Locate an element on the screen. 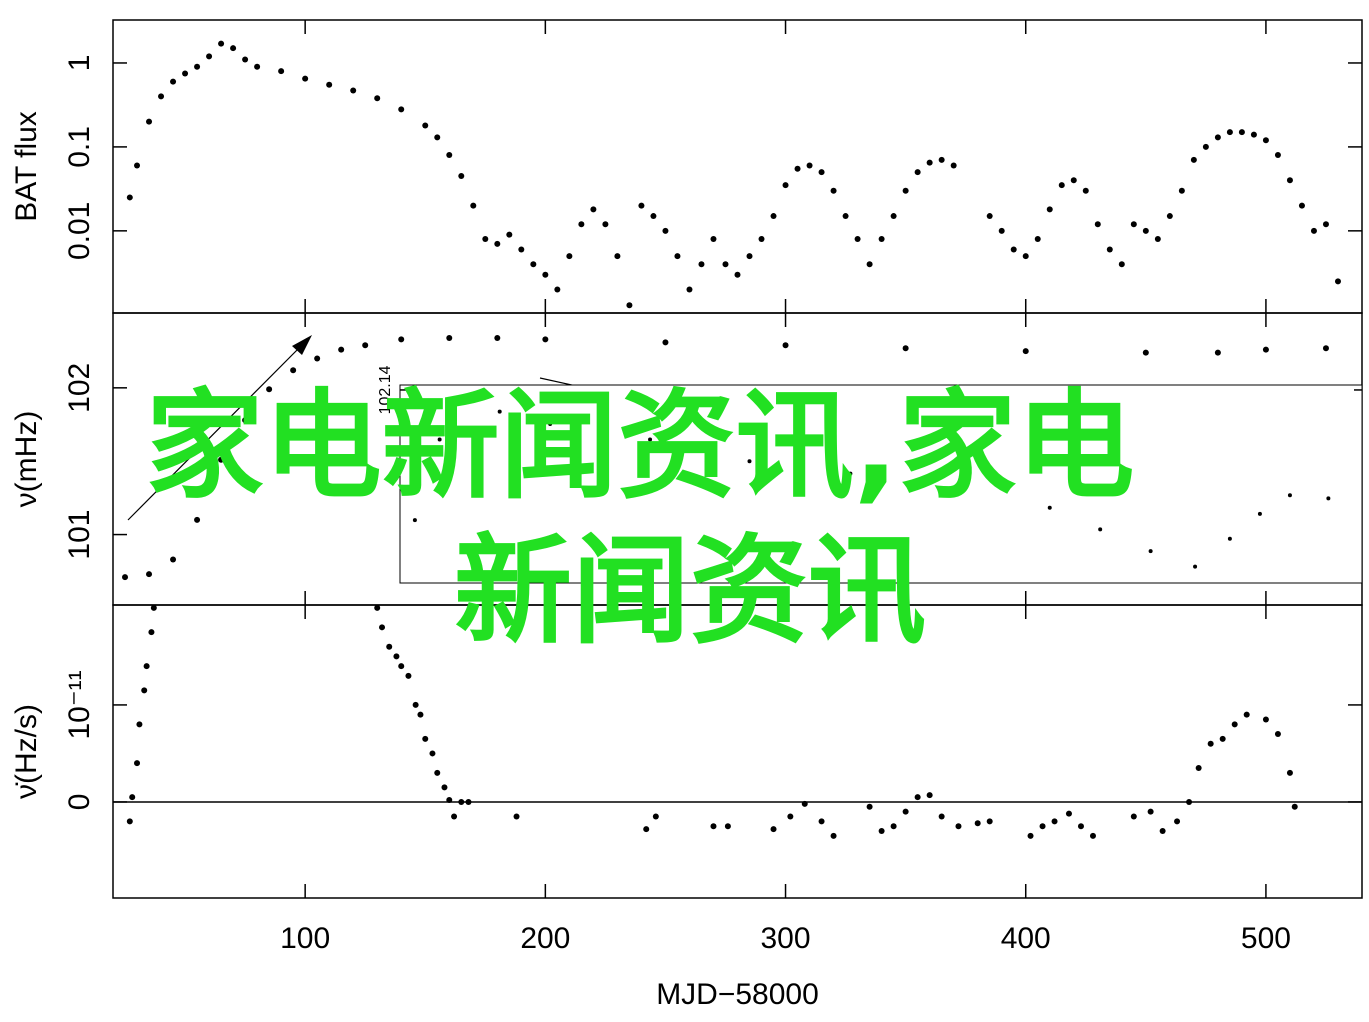  y-tick-label: 10⁻¹¹ is located at coordinates (79, 704).